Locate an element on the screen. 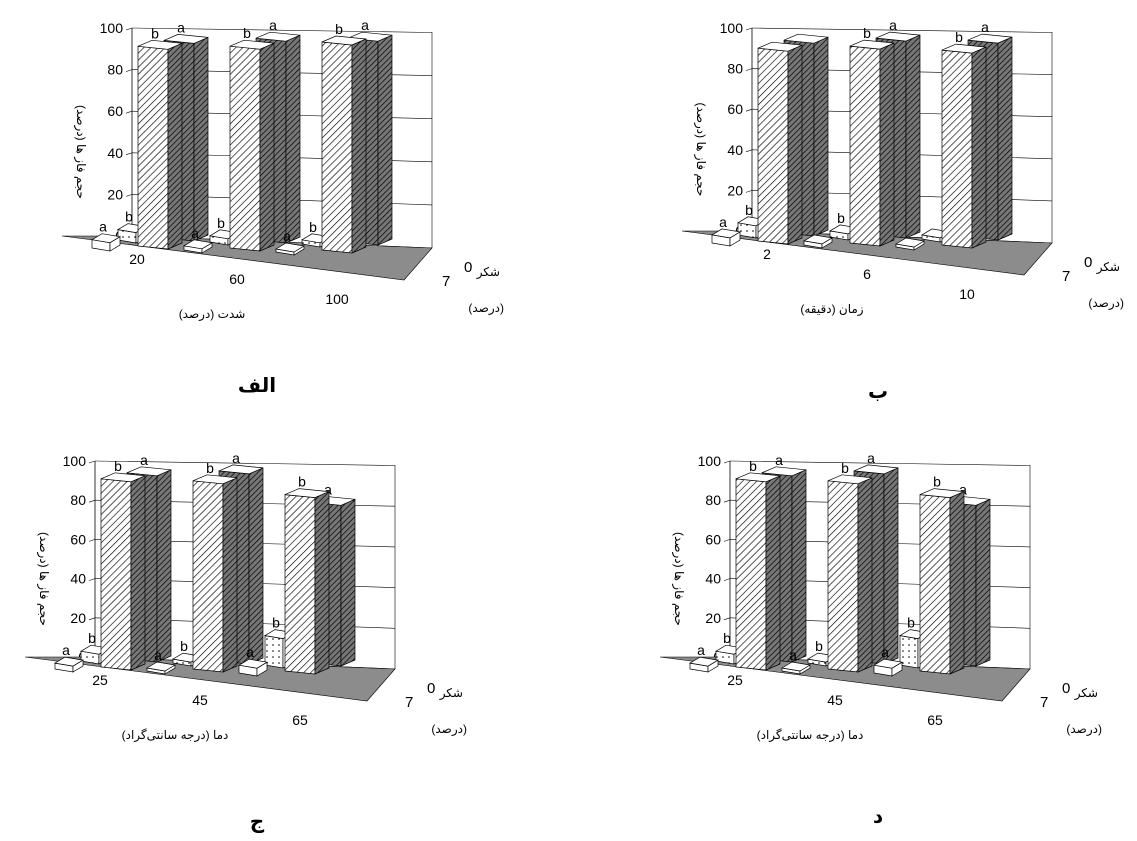 Image resolution: width=1137 pixels, height=841 pixels. x-category-label: 2 is located at coordinates (767, 254).